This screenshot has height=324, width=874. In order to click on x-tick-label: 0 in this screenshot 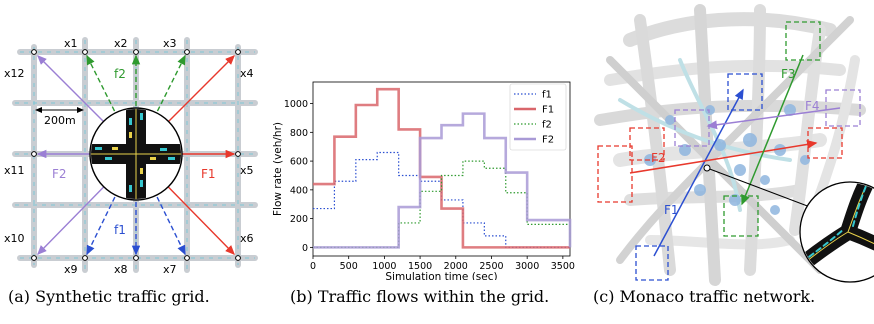, I will do `click(313, 266)`.